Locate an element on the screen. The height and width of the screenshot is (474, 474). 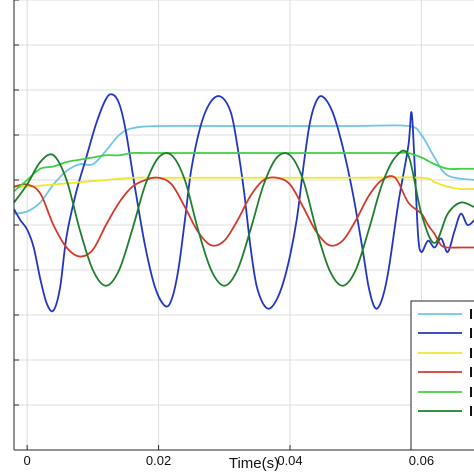
x-tick-labels: 0 0.02 0.04 0.06 is located at coordinates (229, 460).